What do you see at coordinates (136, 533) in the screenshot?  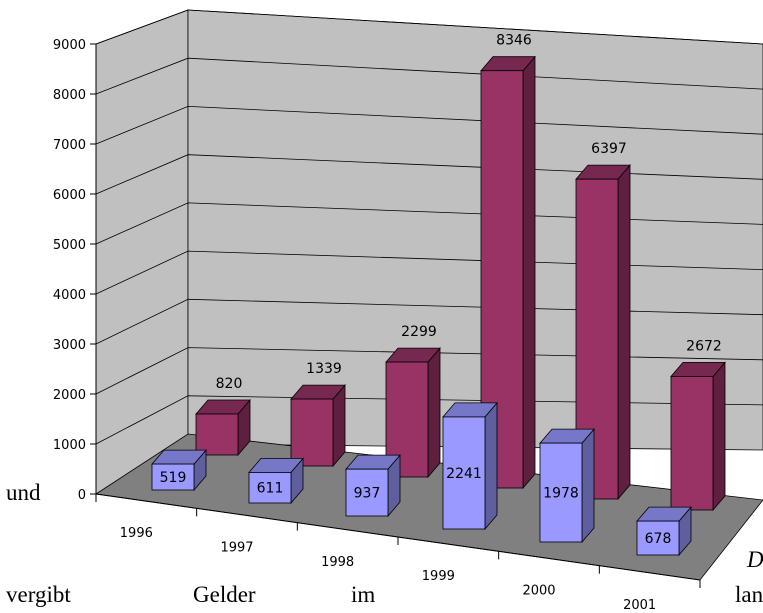 I see `x-tick-label: 1996` at bounding box center [136, 533].